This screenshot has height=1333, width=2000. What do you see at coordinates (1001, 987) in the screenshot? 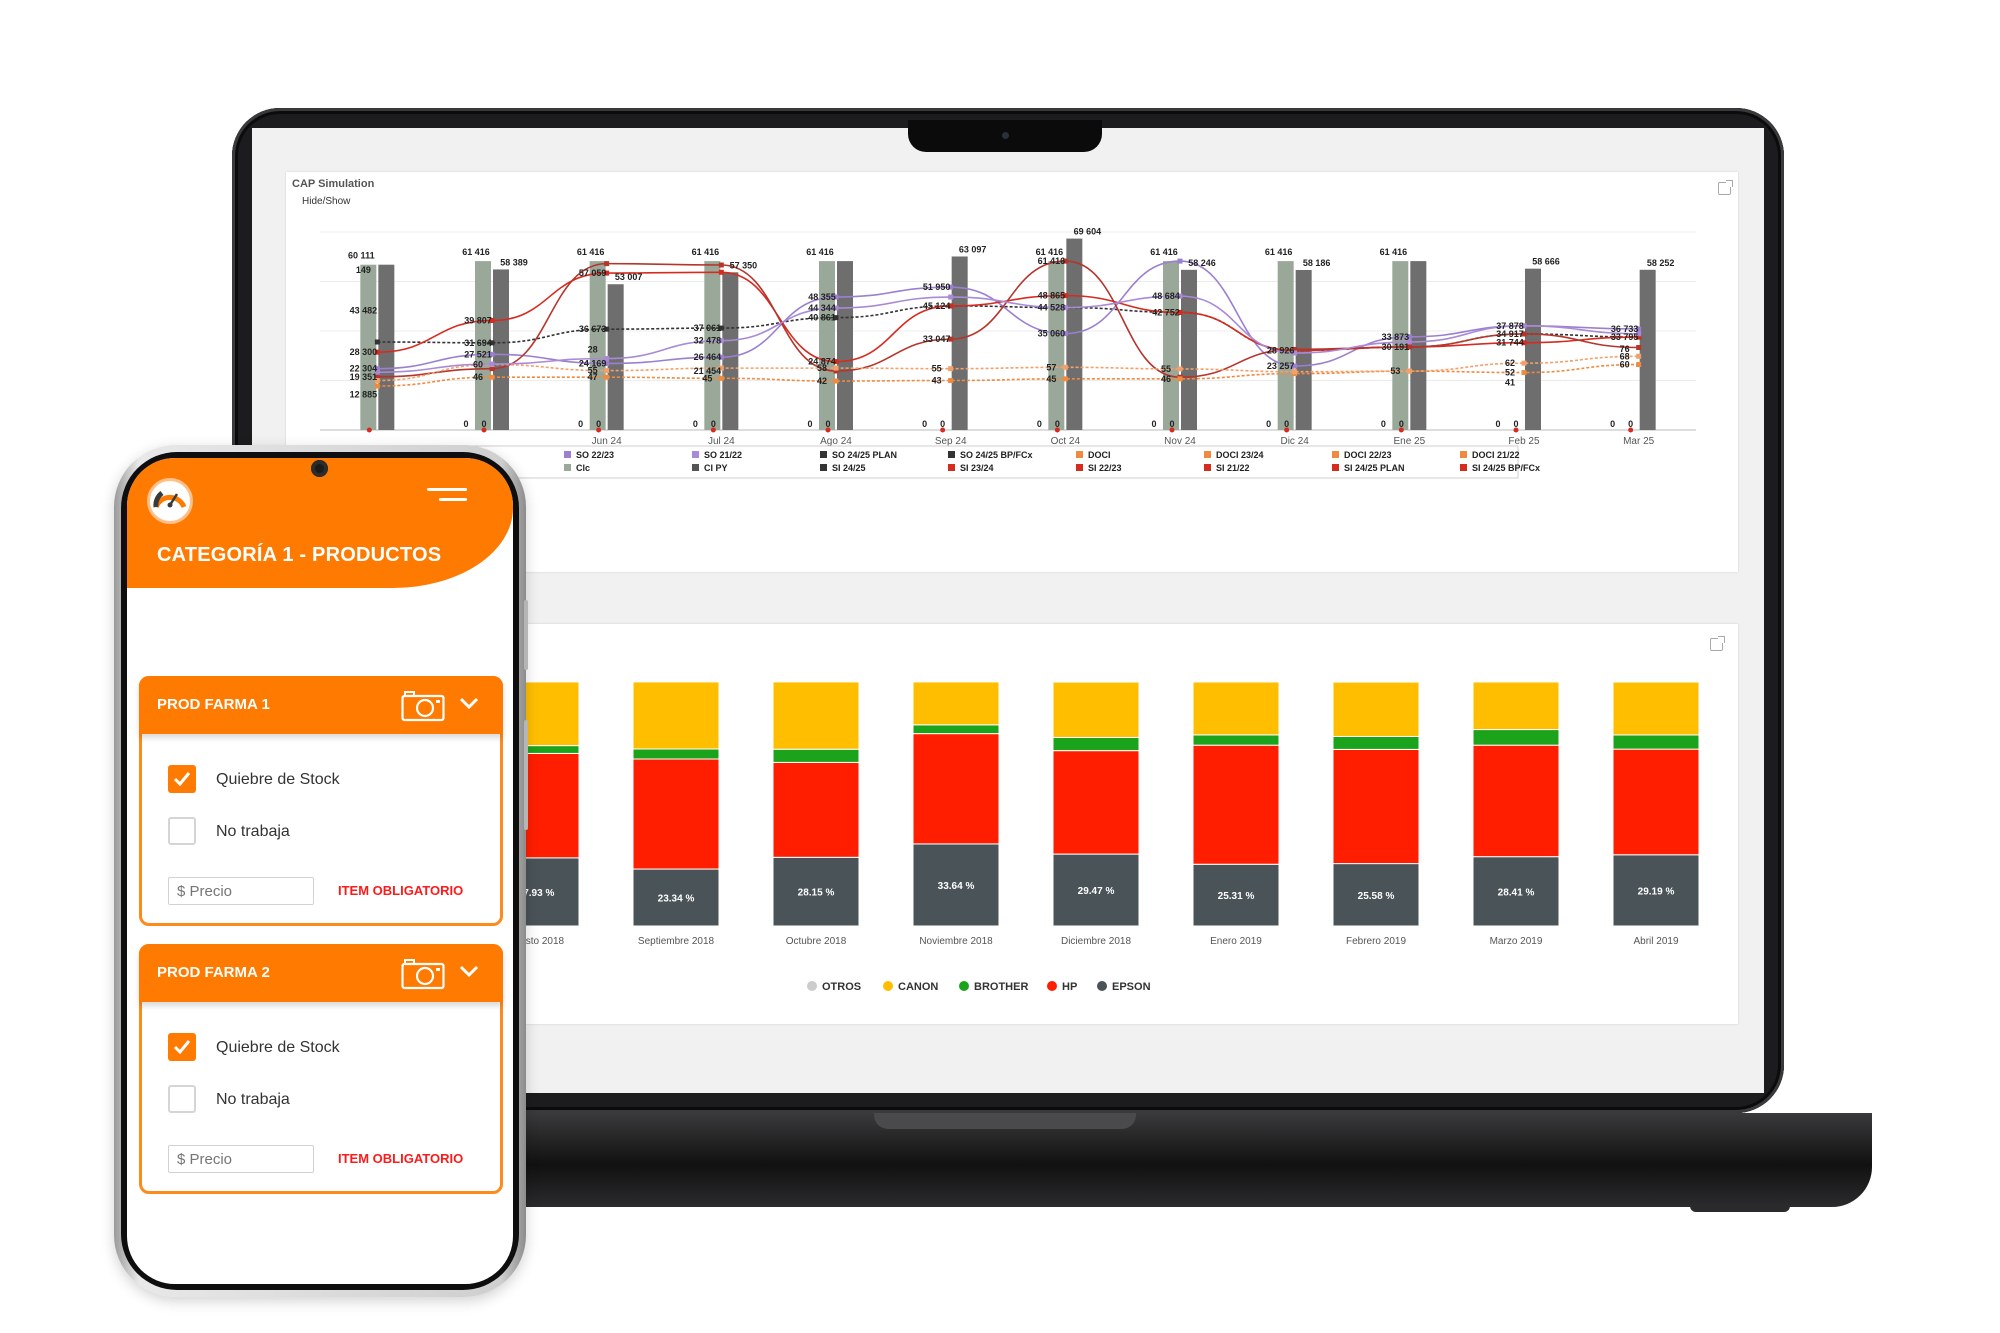
I see `legend-label: BROTHER` at bounding box center [1001, 987].